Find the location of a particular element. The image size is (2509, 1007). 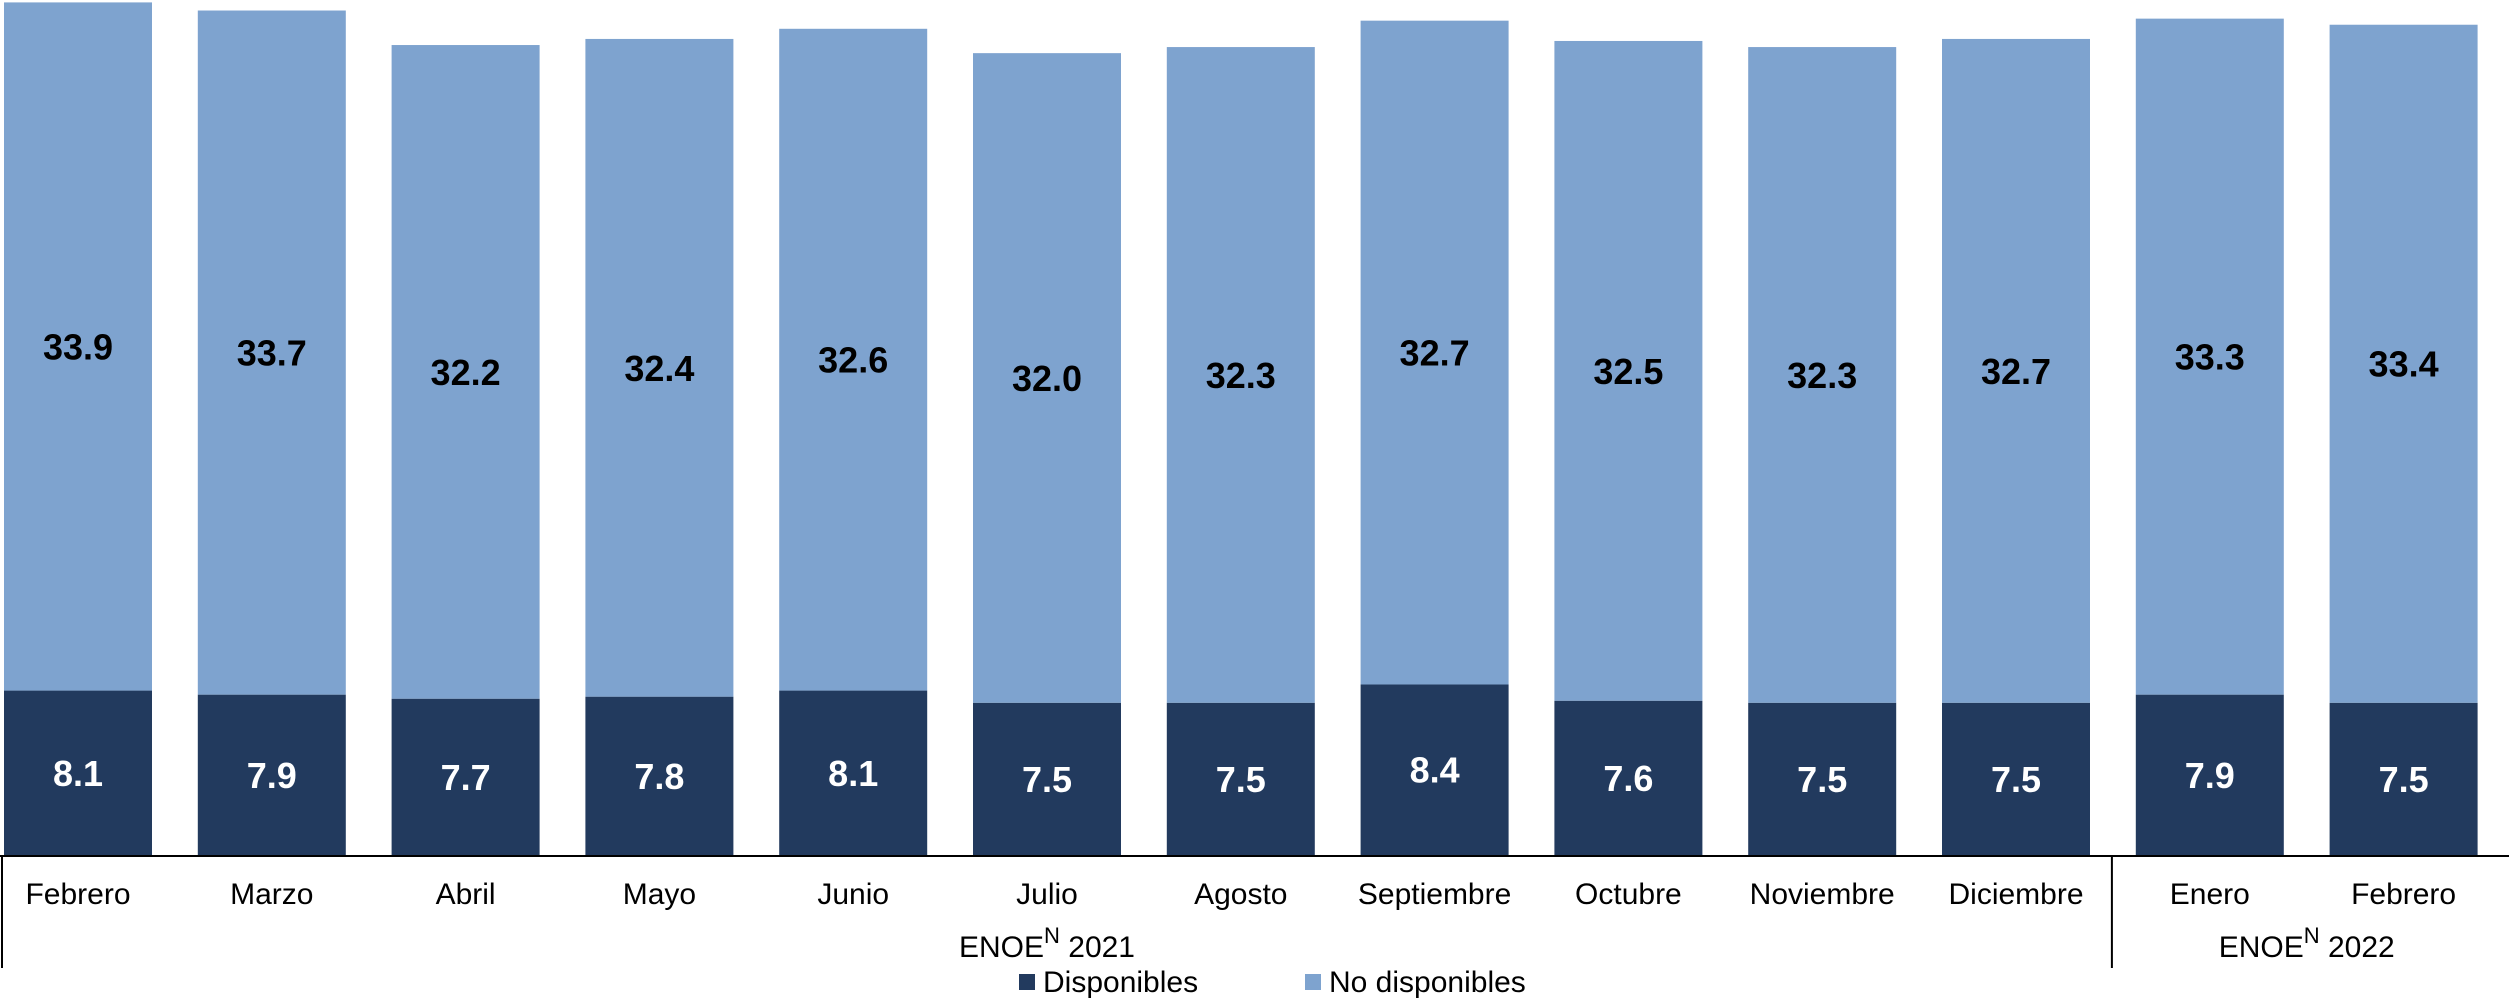

legend-label: Disponibles is located at coordinates (1120, 982).